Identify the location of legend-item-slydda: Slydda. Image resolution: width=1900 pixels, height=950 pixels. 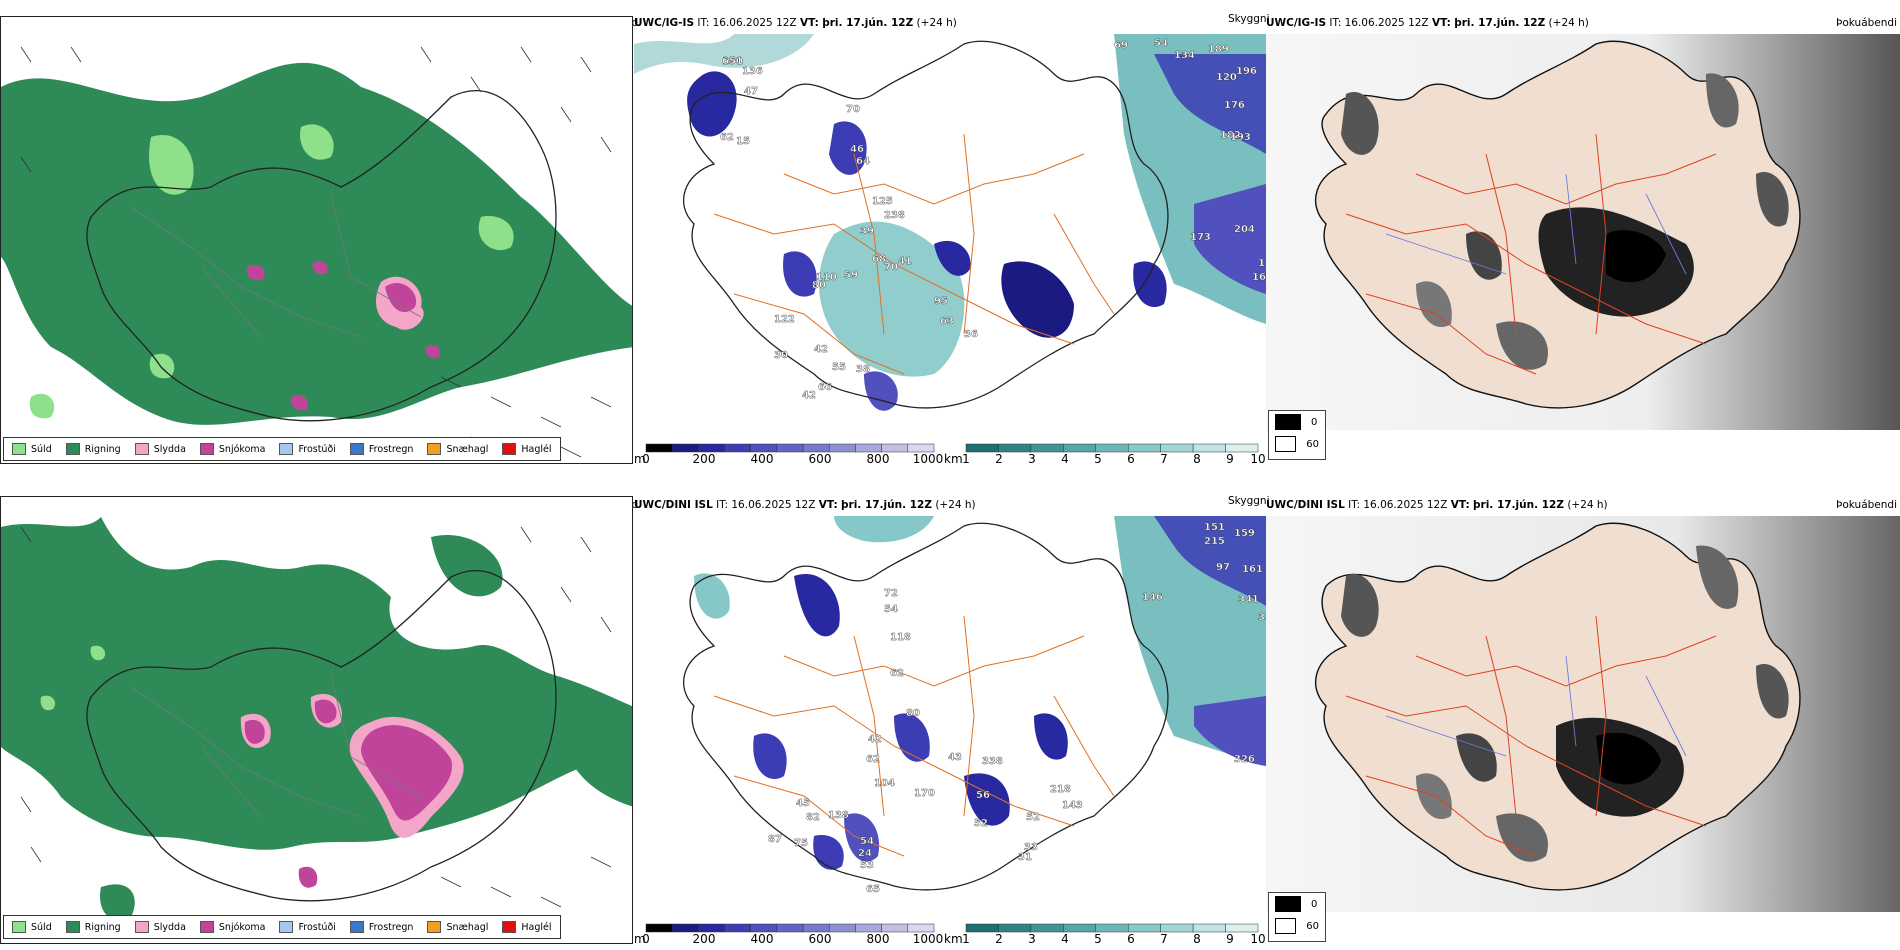
(160, 449).